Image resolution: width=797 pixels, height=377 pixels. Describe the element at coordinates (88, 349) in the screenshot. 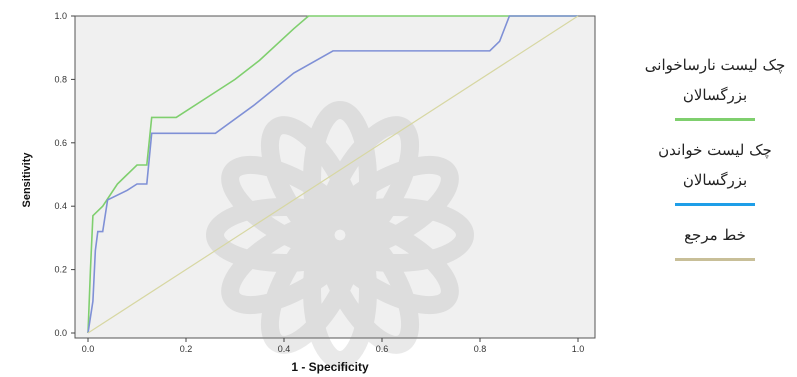

I see `x-tick-label: 0.0` at that location.